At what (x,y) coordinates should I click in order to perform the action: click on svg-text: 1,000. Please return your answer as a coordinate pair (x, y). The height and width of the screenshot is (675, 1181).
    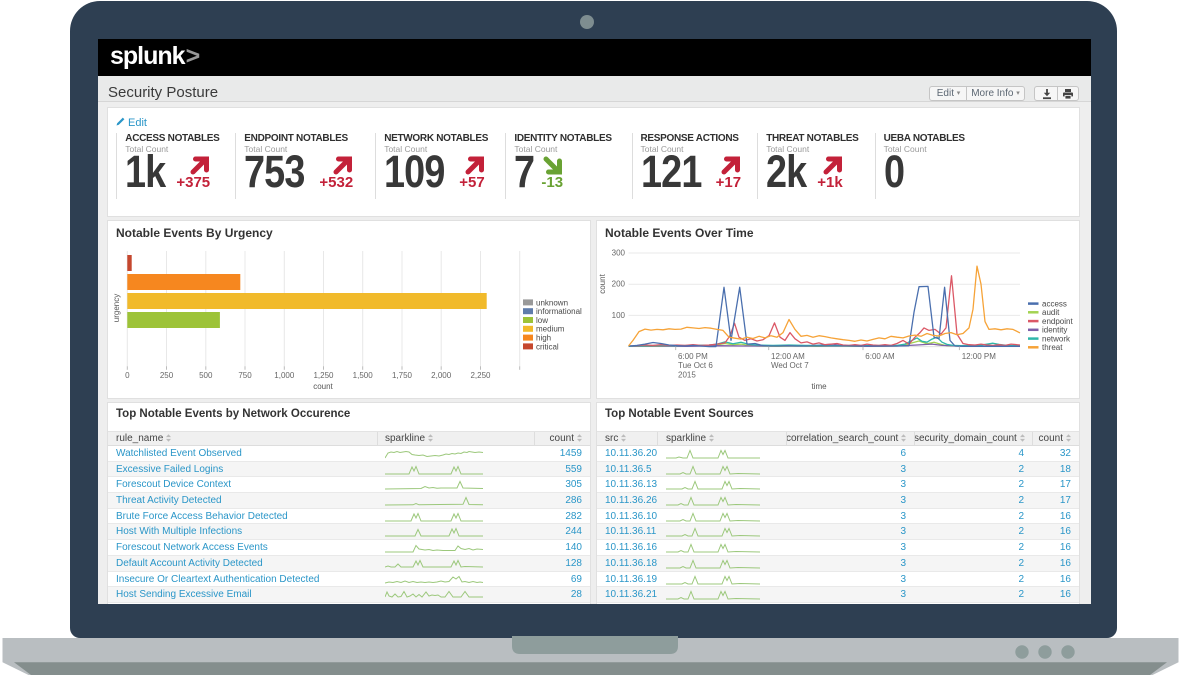
    Looking at the image, I should click on (284, 375).